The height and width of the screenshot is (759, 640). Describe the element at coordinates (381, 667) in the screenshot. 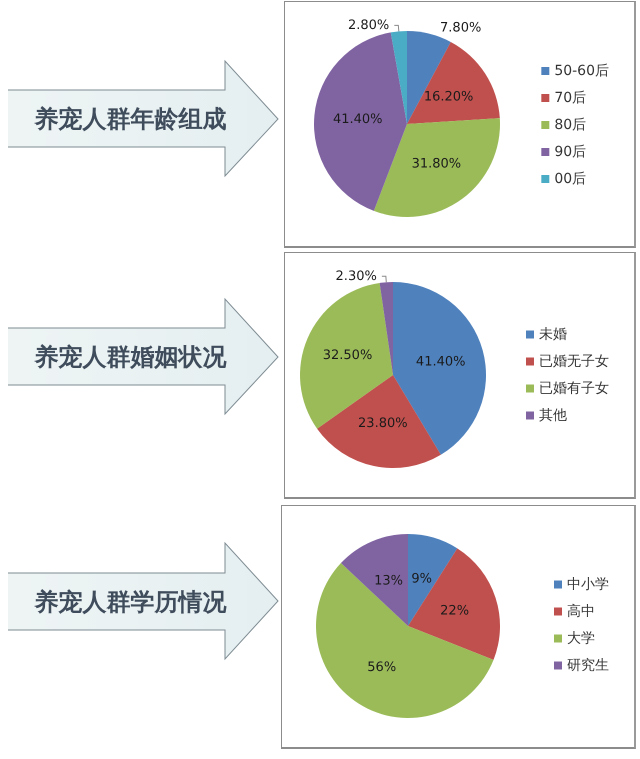

I see `data-label: 56%` at that location.